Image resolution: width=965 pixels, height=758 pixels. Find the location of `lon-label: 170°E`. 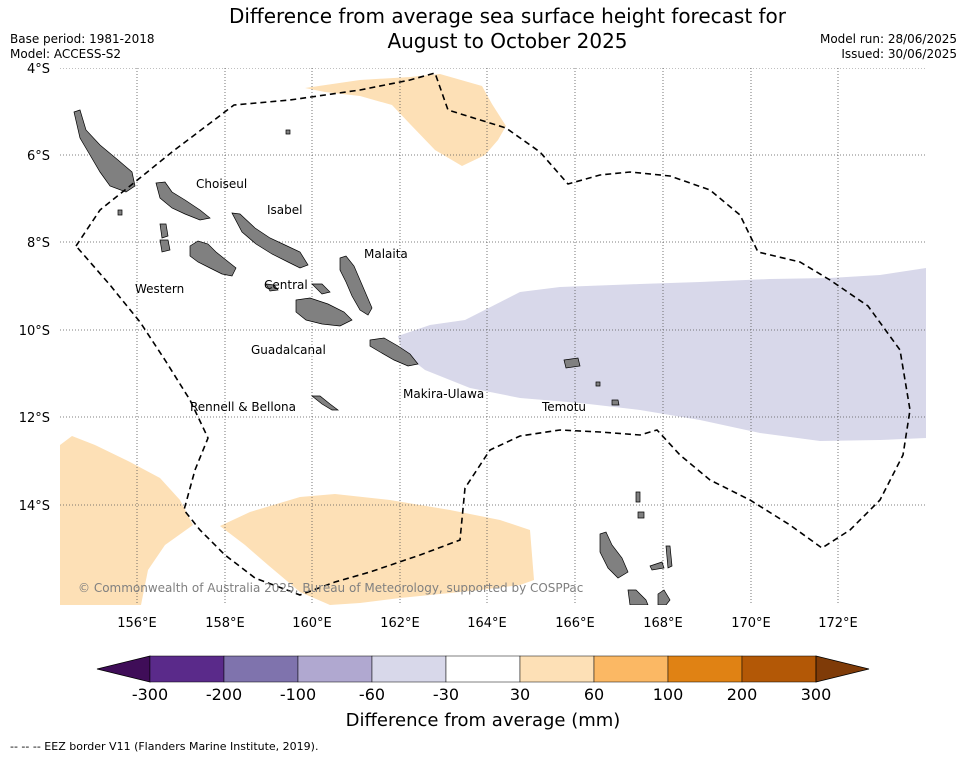

lon-label: 170°E is located at coordinates (751, 623).